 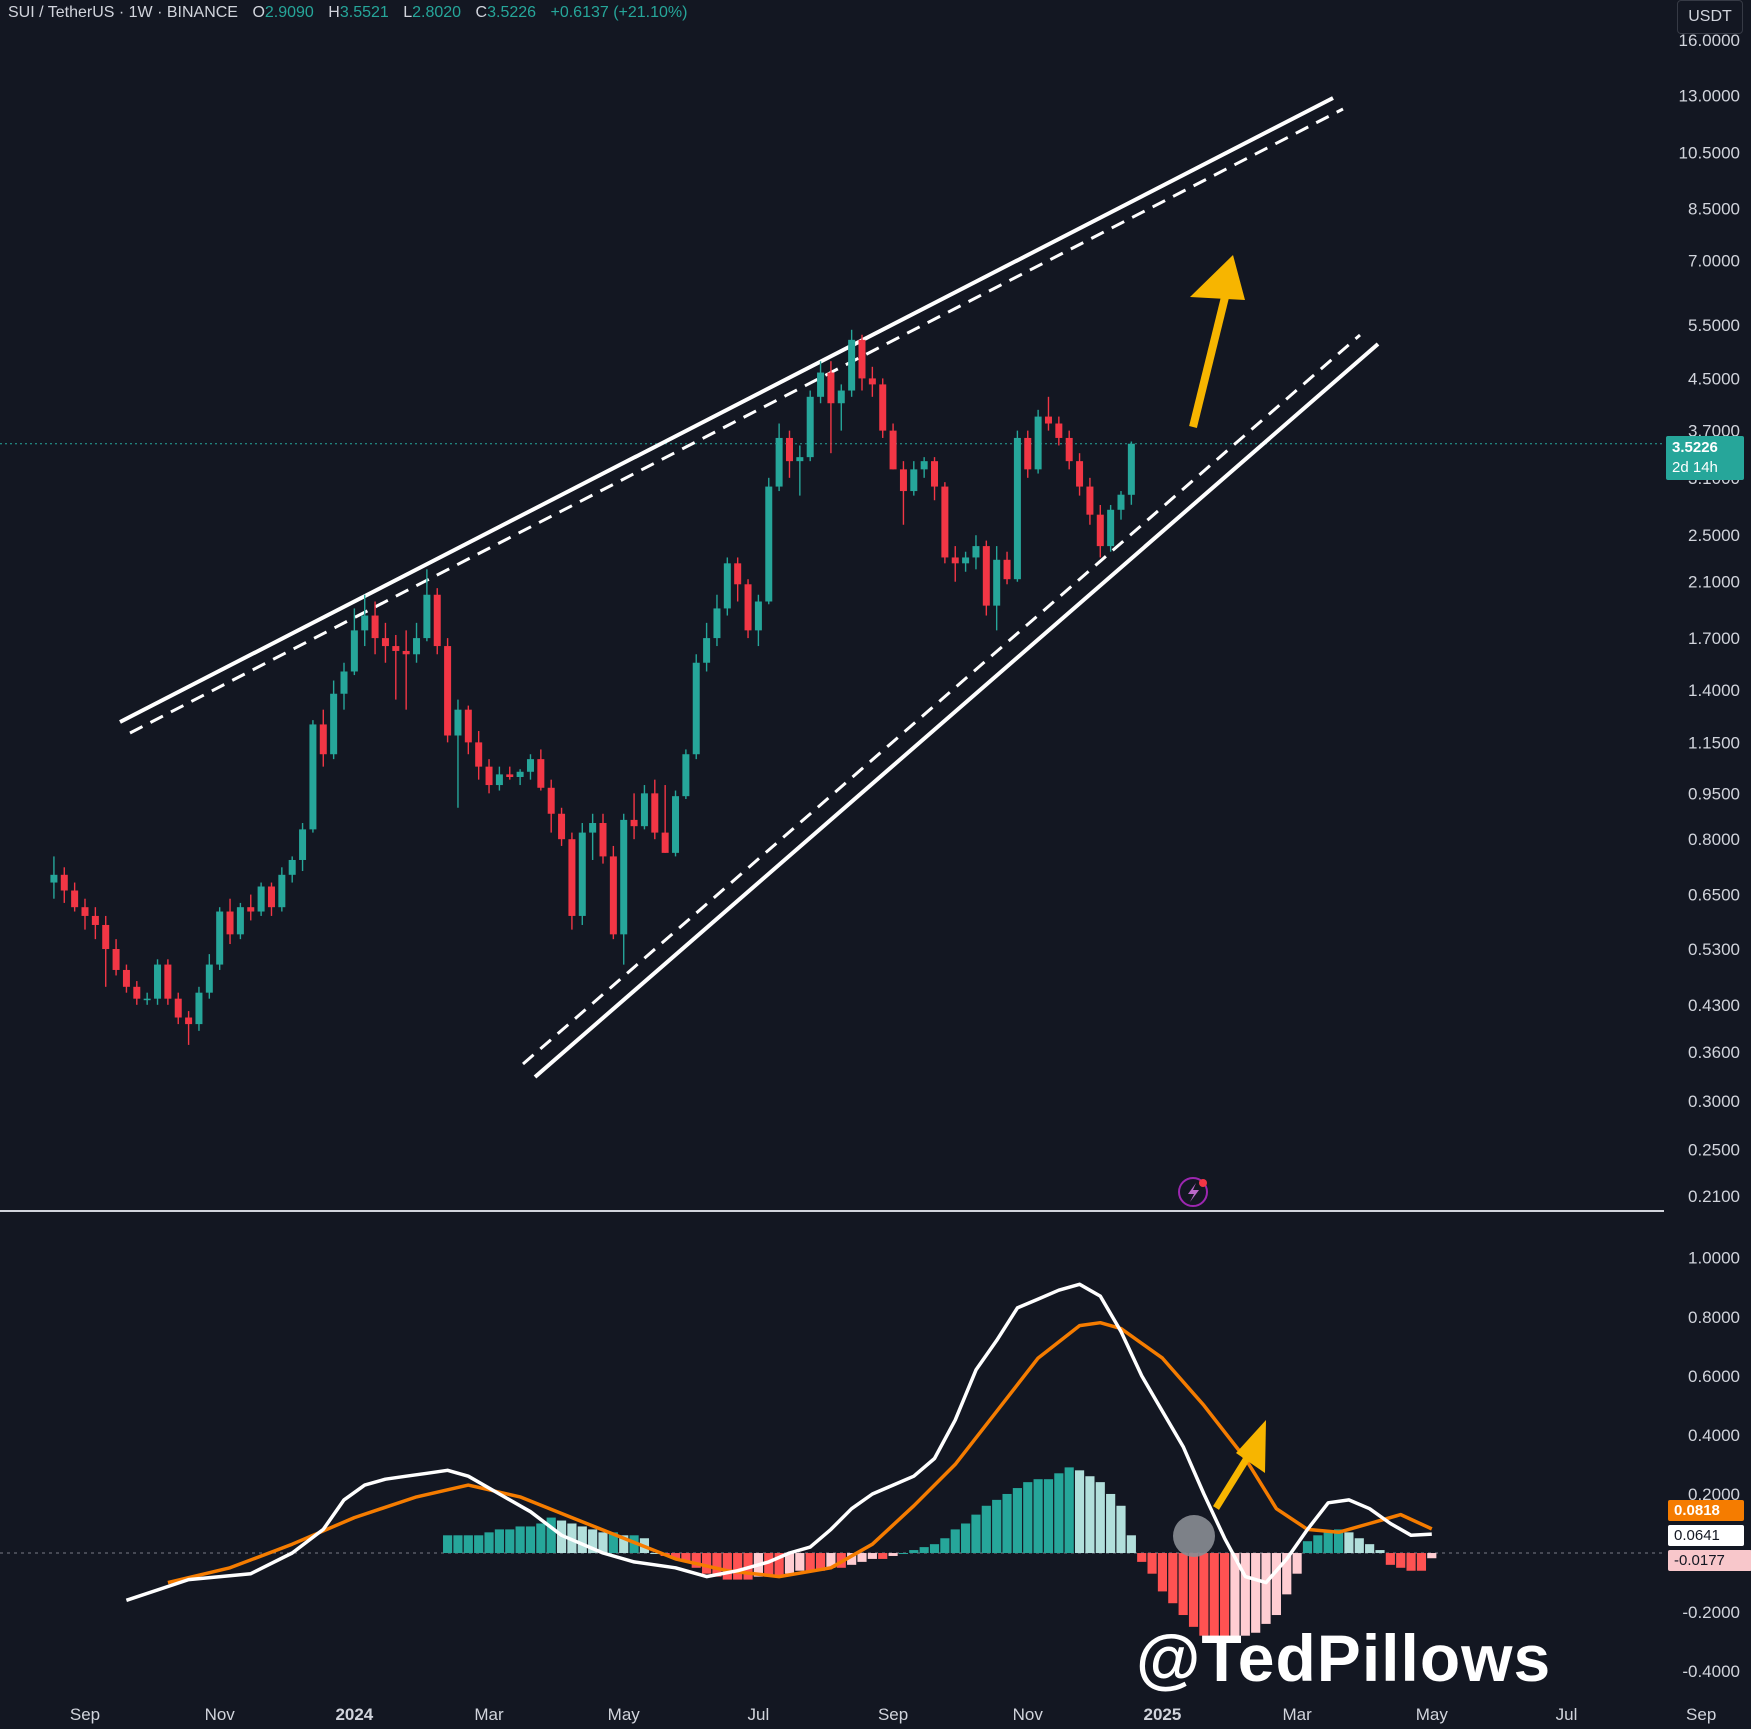 I want to click on macd-tag: 0.0641, so click(x=1706, y=1535).